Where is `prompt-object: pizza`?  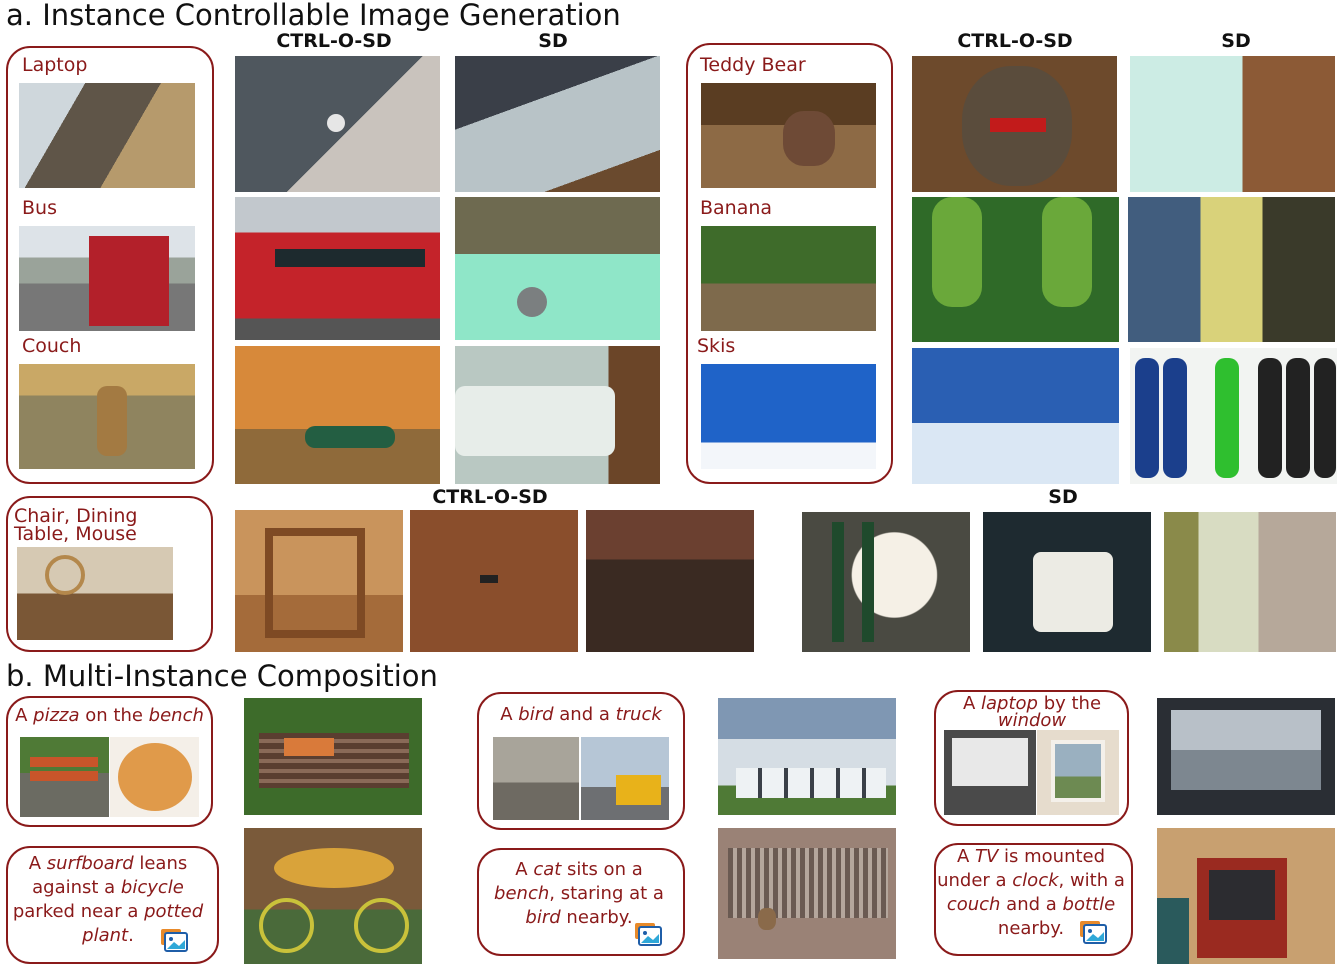
prompt-object: pizza is located at coordinates (56, 715).